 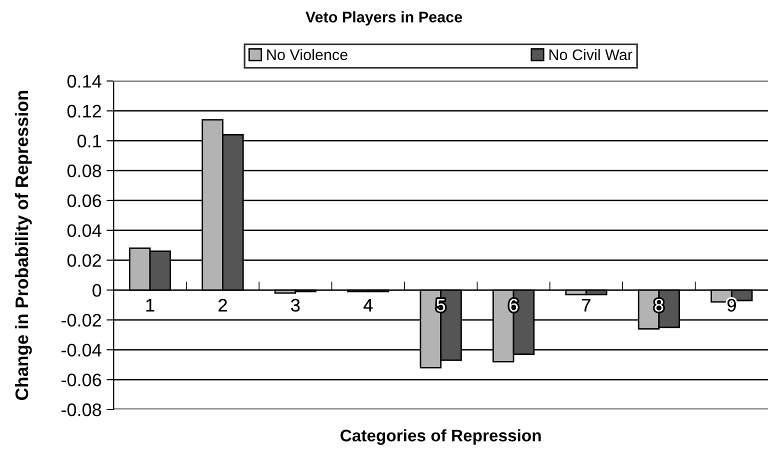 I want to click on x-tick-label: 3, so click(x=295, y=305).